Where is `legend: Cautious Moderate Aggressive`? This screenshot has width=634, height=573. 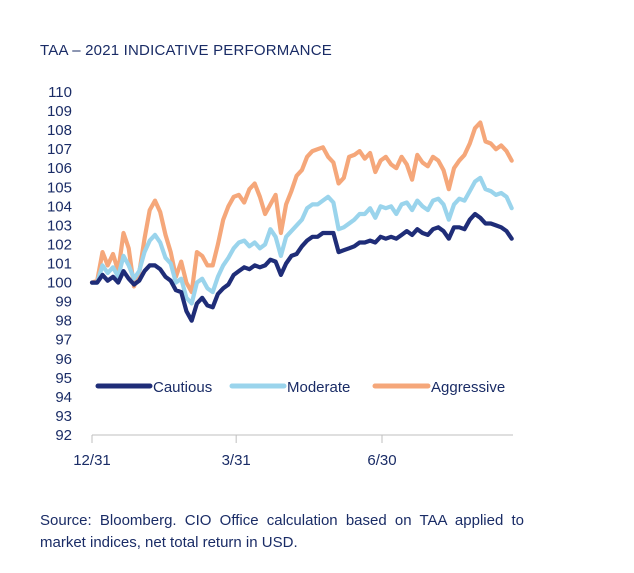
legend: Cautious Moderate Aggressive is located at coordinates (307, 386).